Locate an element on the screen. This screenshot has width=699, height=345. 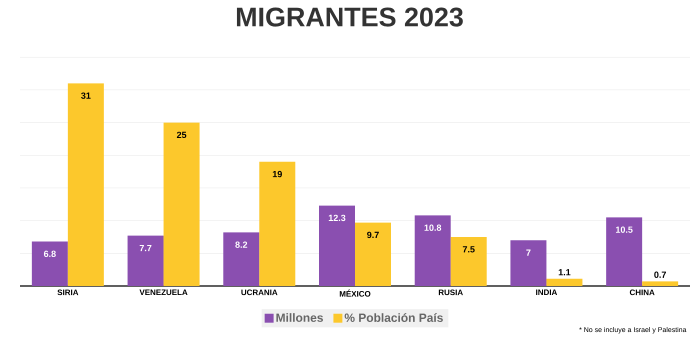
data-label: 31 is located at coordinates (86, 95).